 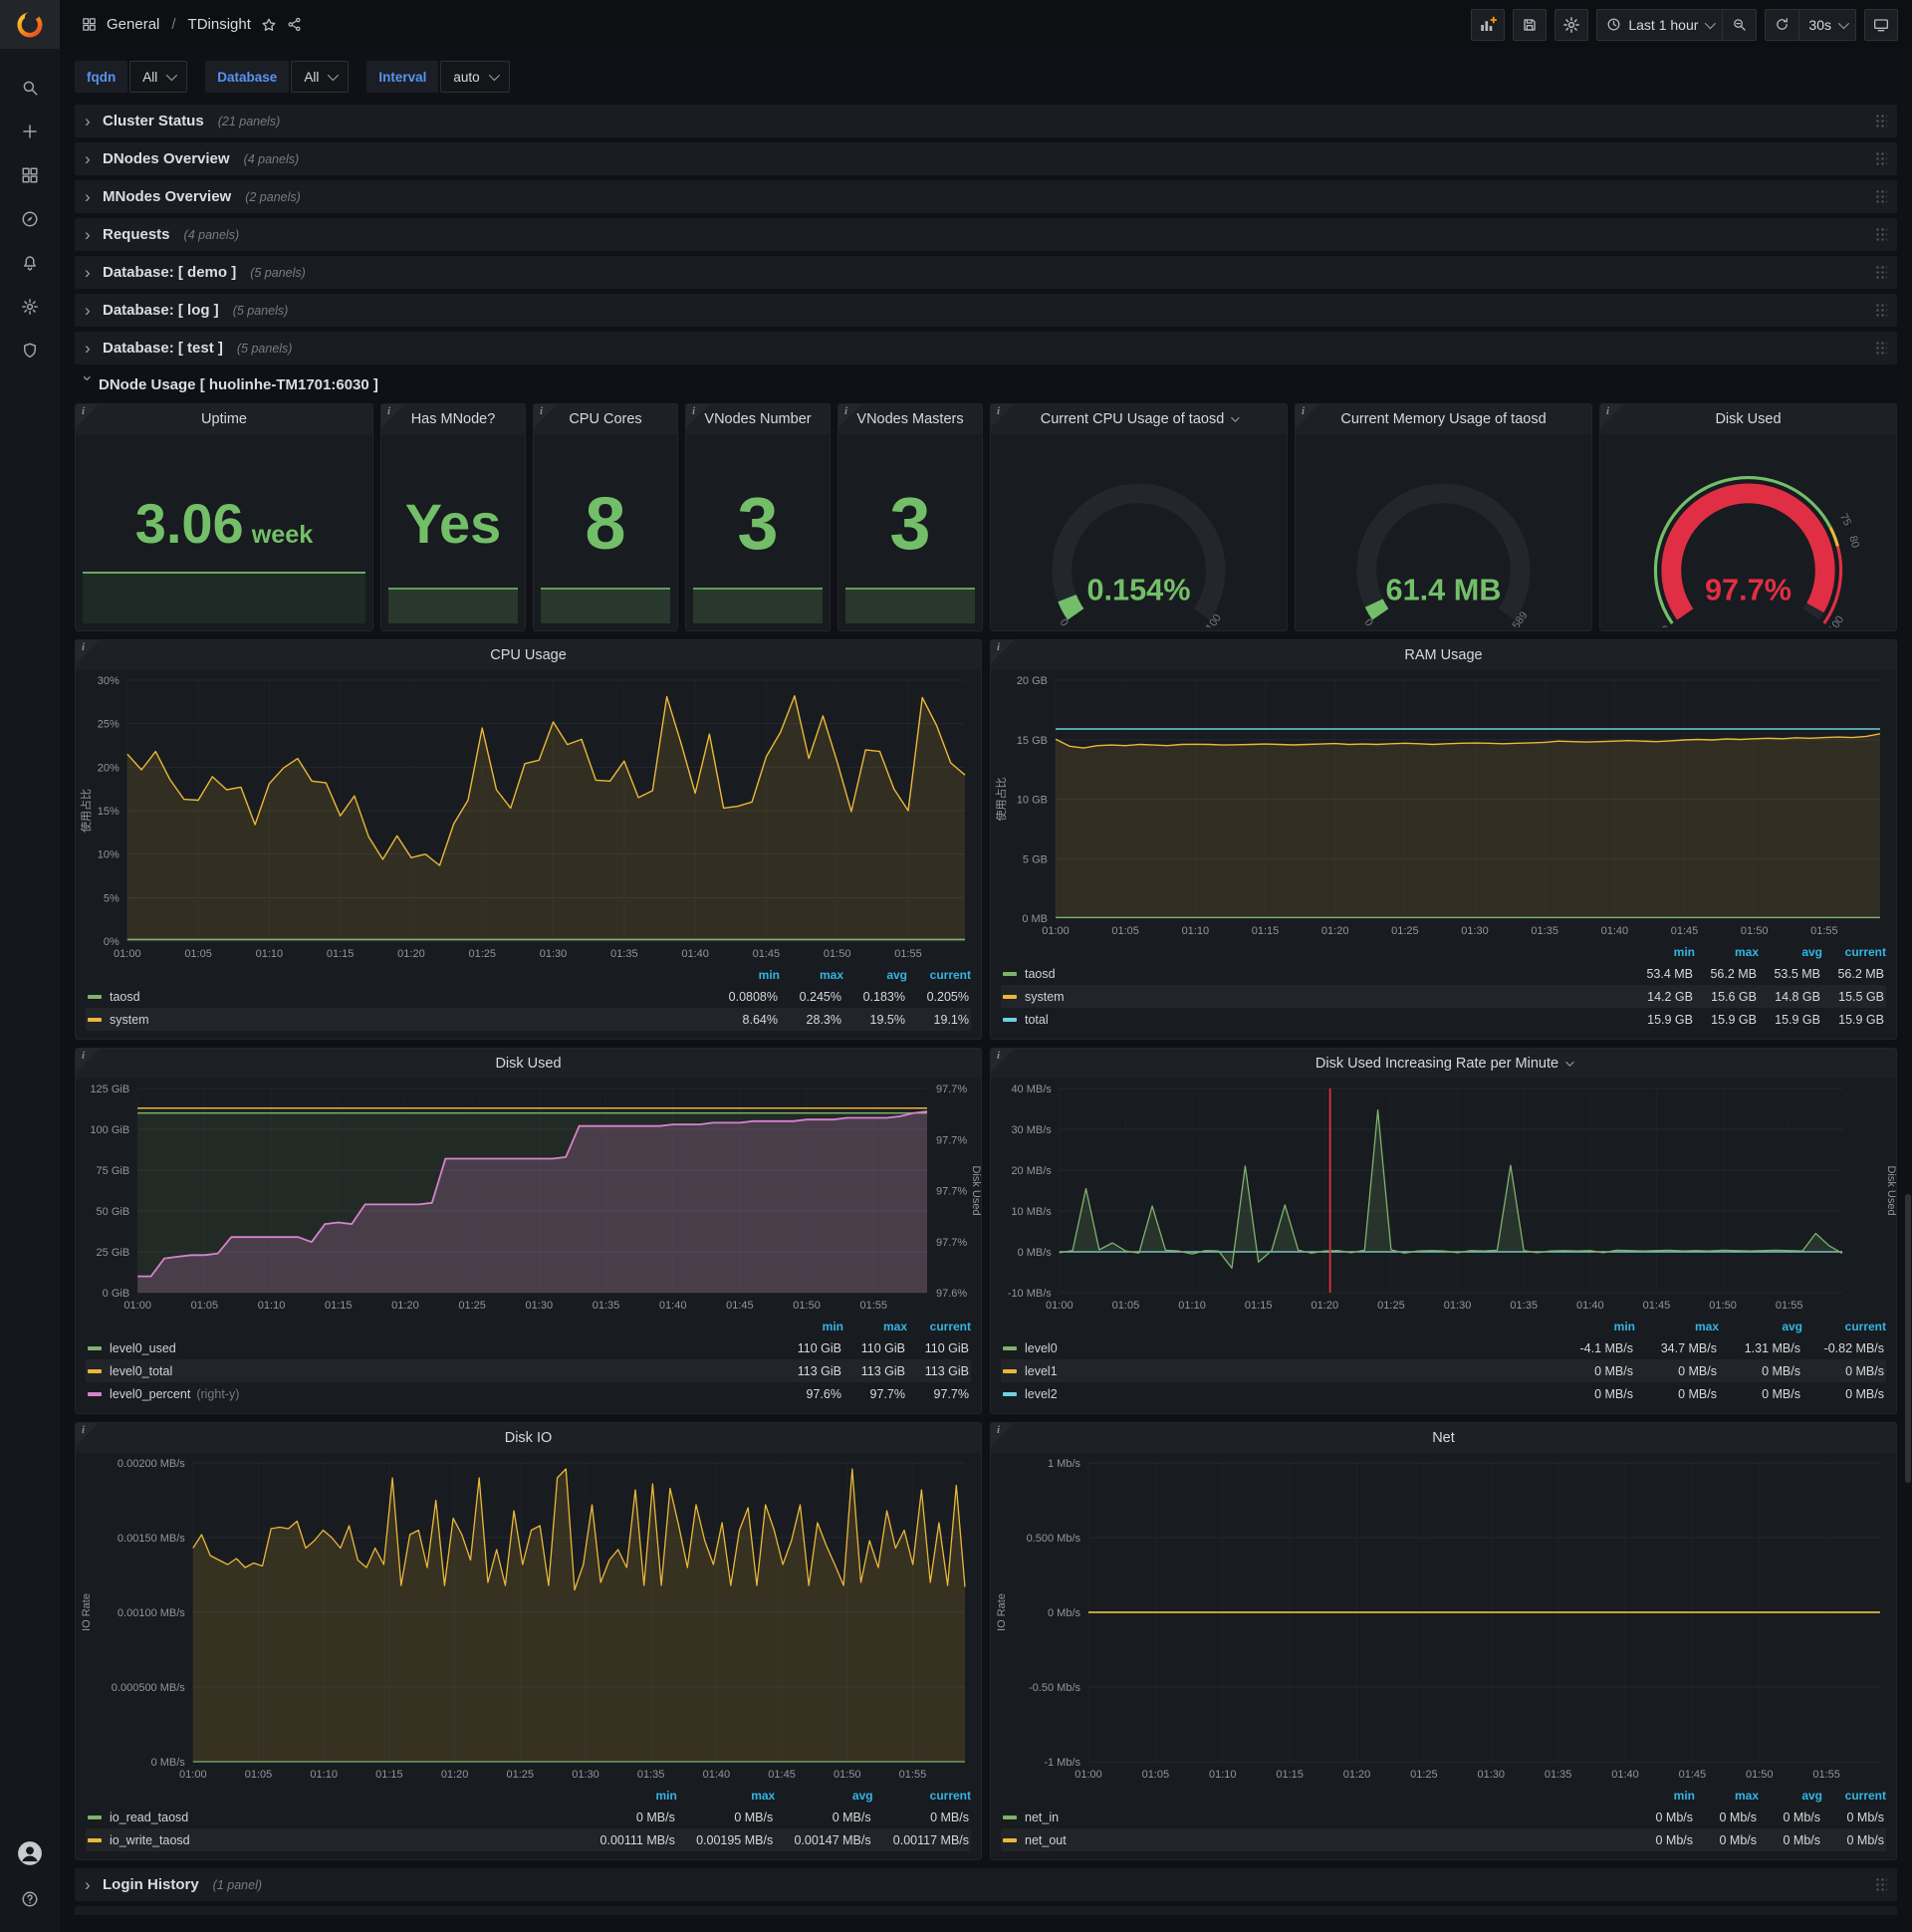 I want to click on help-icon, so click(x=30, y=1899).